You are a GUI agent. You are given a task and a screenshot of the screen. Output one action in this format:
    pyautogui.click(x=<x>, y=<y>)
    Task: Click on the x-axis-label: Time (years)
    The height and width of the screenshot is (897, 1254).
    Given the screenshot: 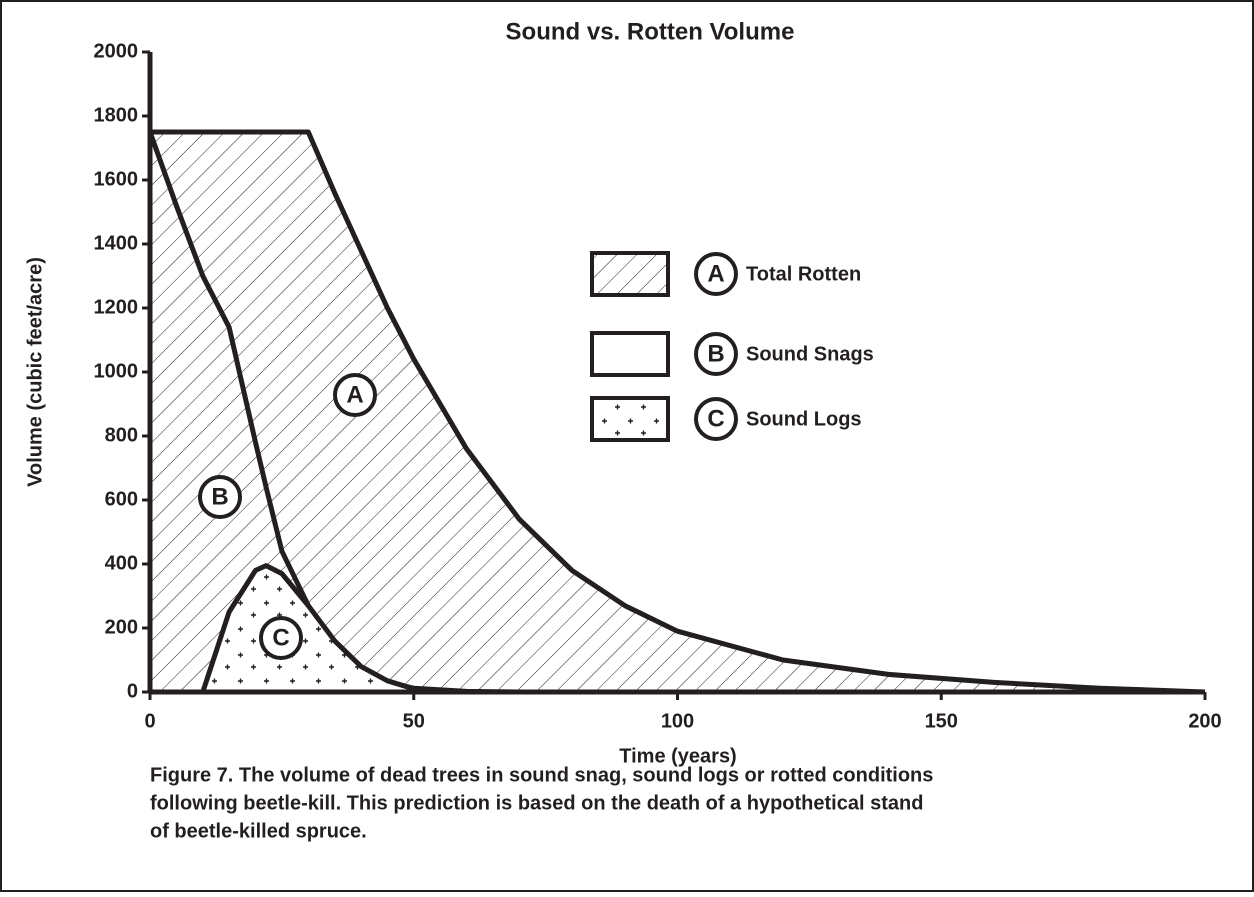 What is the action you would take?
    pyautogui.click(x=677, y=756)
    